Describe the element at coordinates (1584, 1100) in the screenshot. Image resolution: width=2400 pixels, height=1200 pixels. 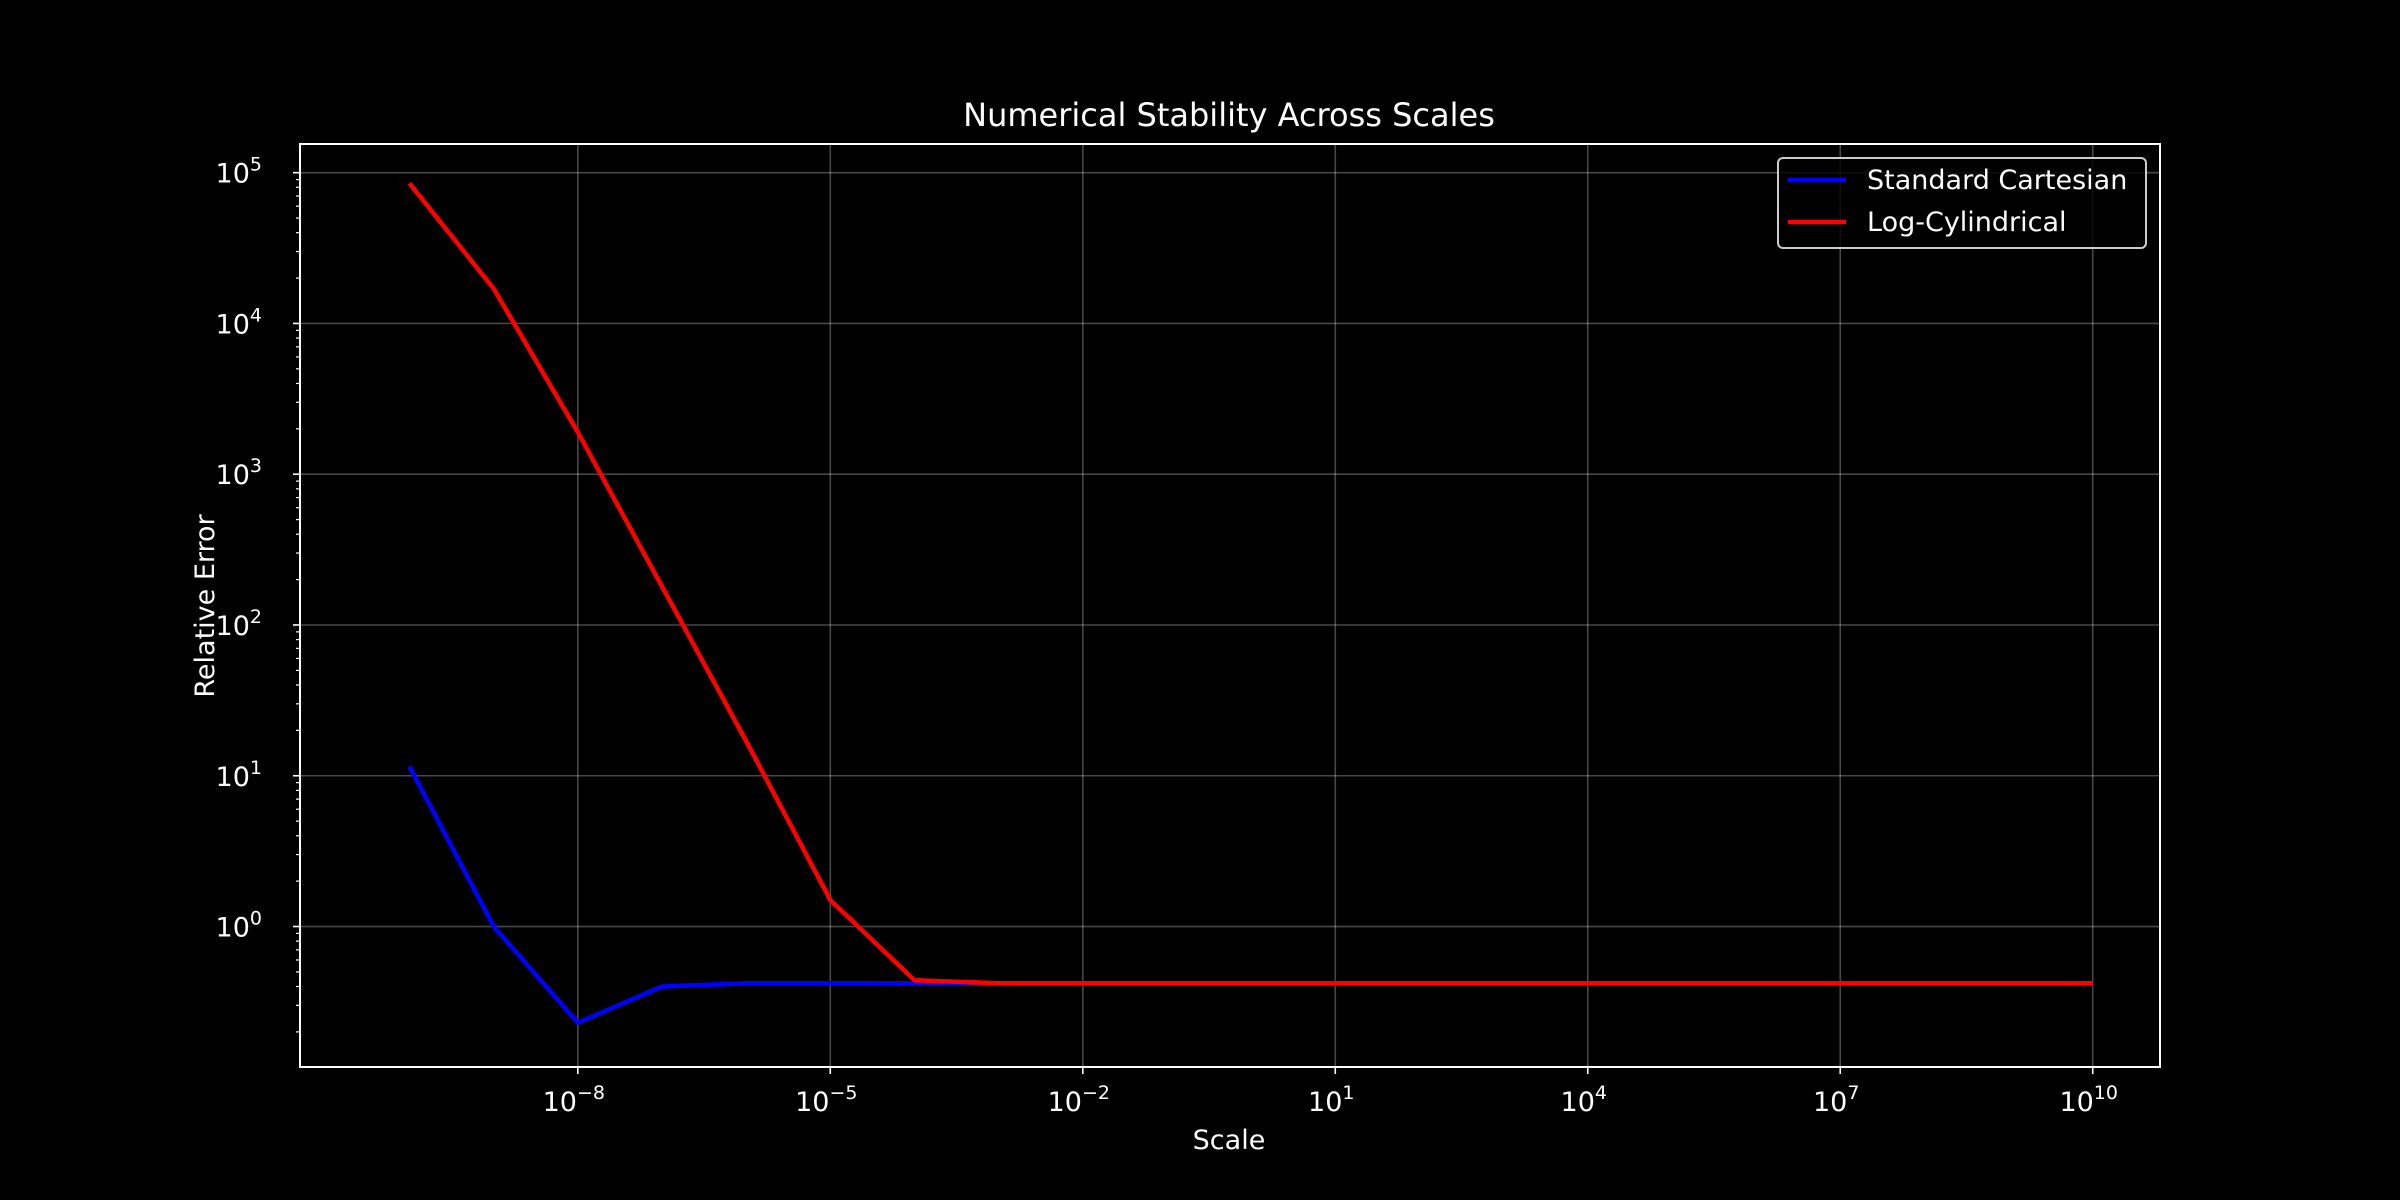
I see `x-tick-label: 10⁴` at that location.